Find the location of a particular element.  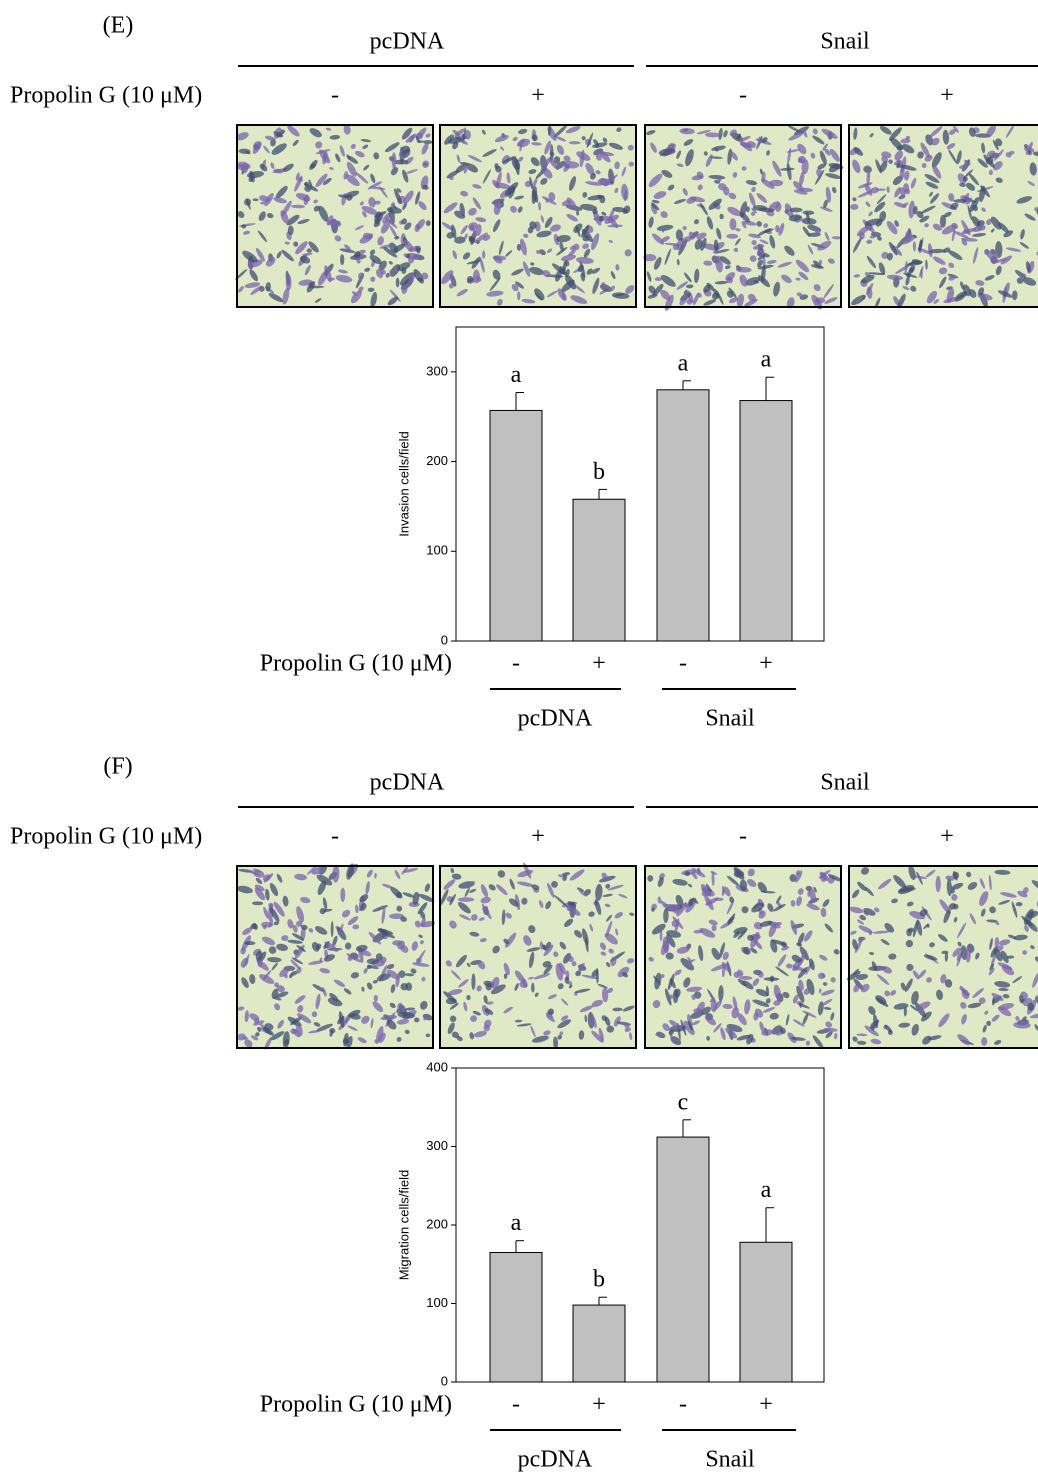

y-axis-label: Migration cells/field is located at coordinates (403, 1225).